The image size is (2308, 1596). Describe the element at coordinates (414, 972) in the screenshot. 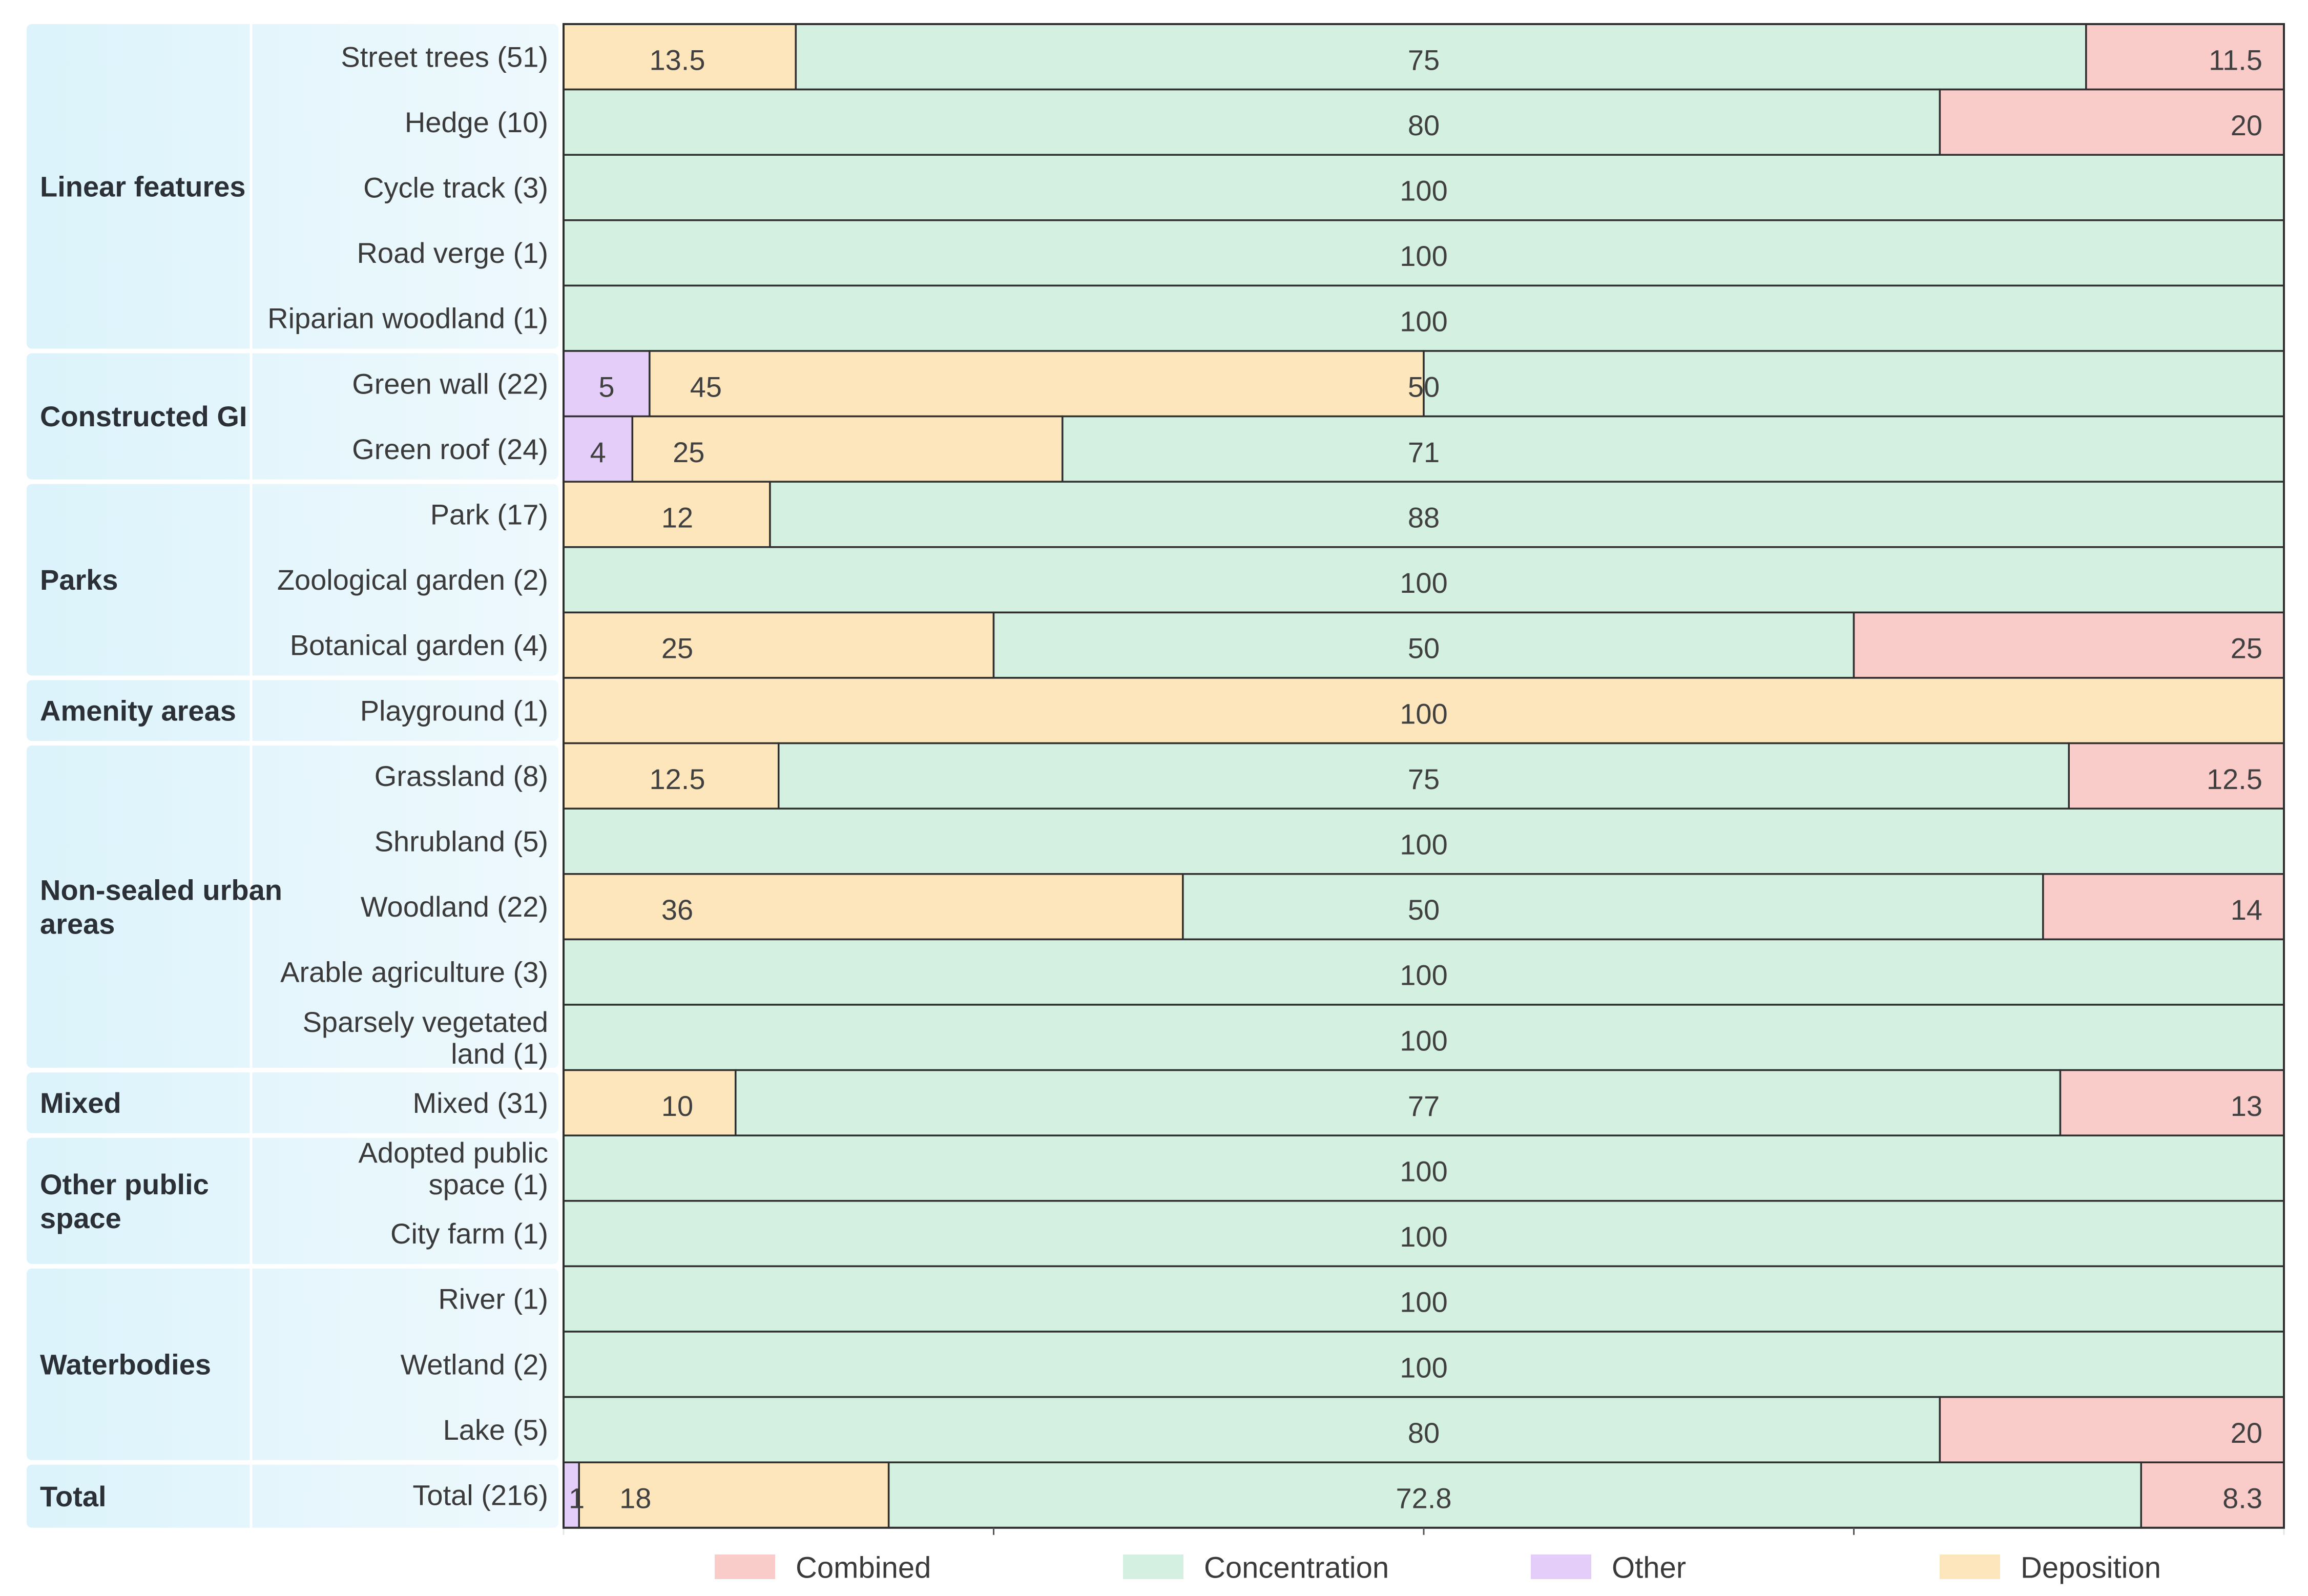

I see `row-label-arable-agriculture-3: Arable agriculture (3)` at that location.